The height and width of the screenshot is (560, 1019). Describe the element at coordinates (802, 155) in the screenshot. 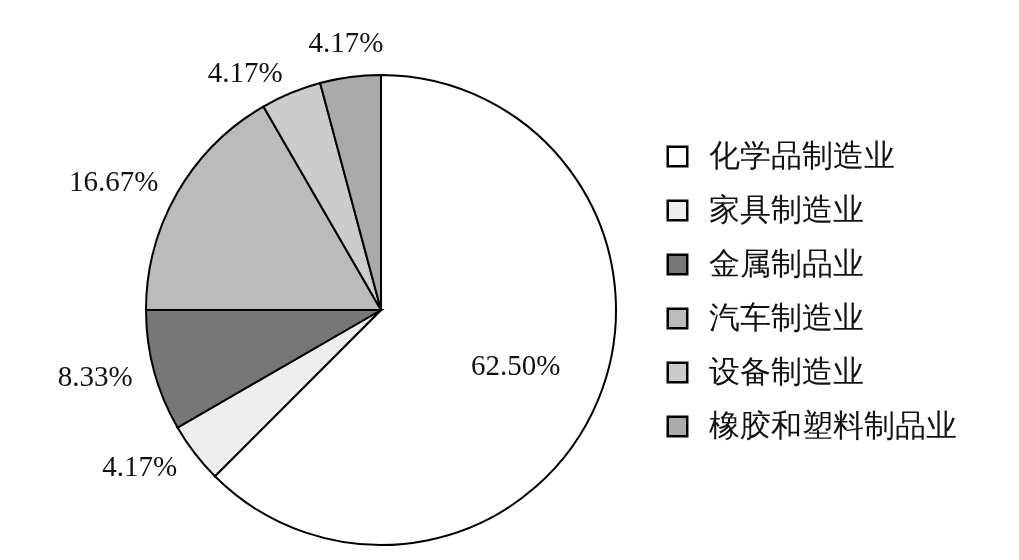

I see `legend-label: 化学品制造业` at that location.